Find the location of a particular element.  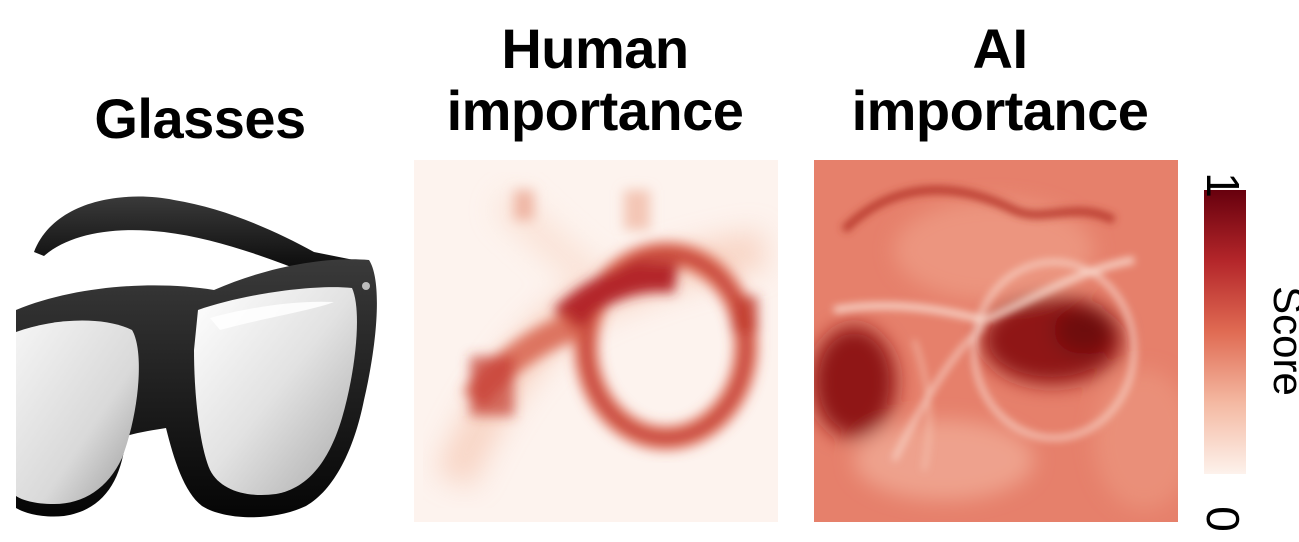

human-title-line1: Human is located at coordinates (595, 48).